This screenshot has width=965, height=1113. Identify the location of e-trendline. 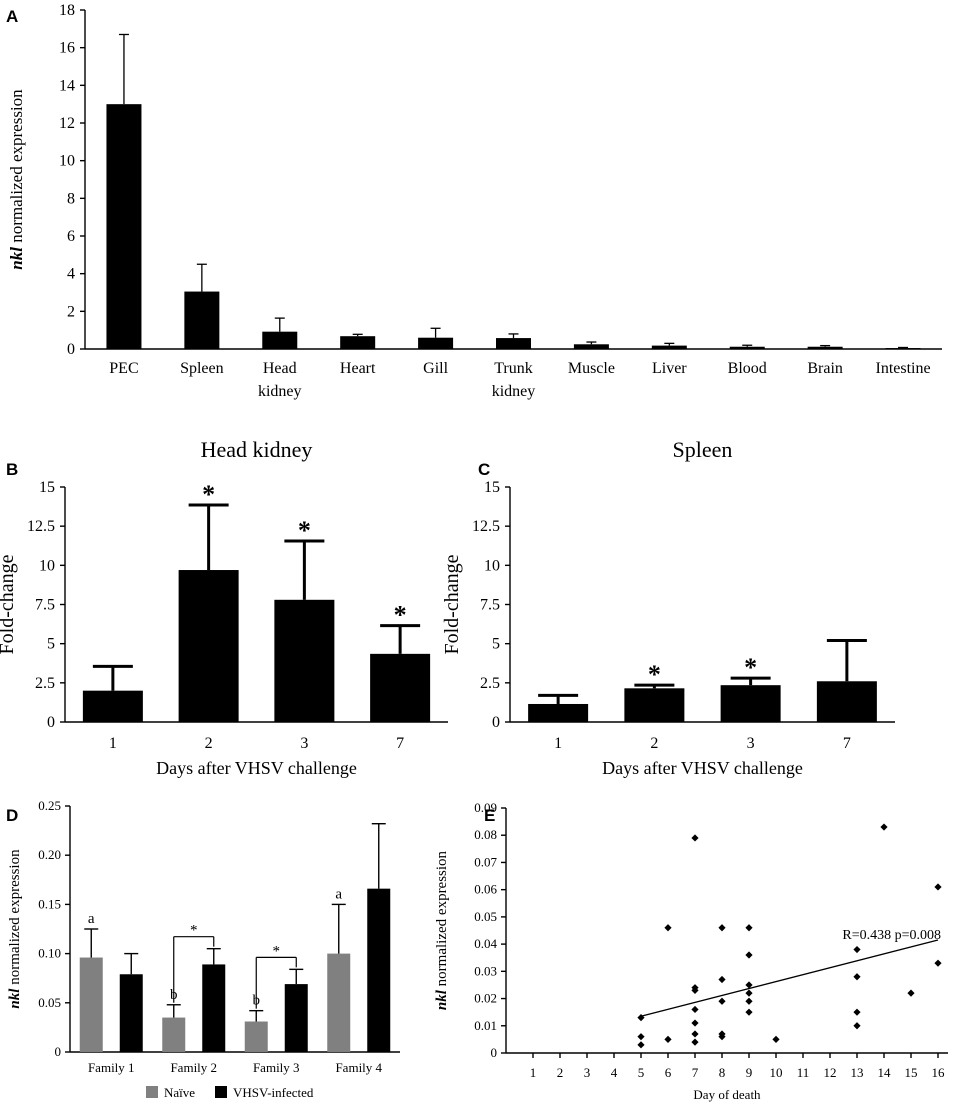
(789, 978).